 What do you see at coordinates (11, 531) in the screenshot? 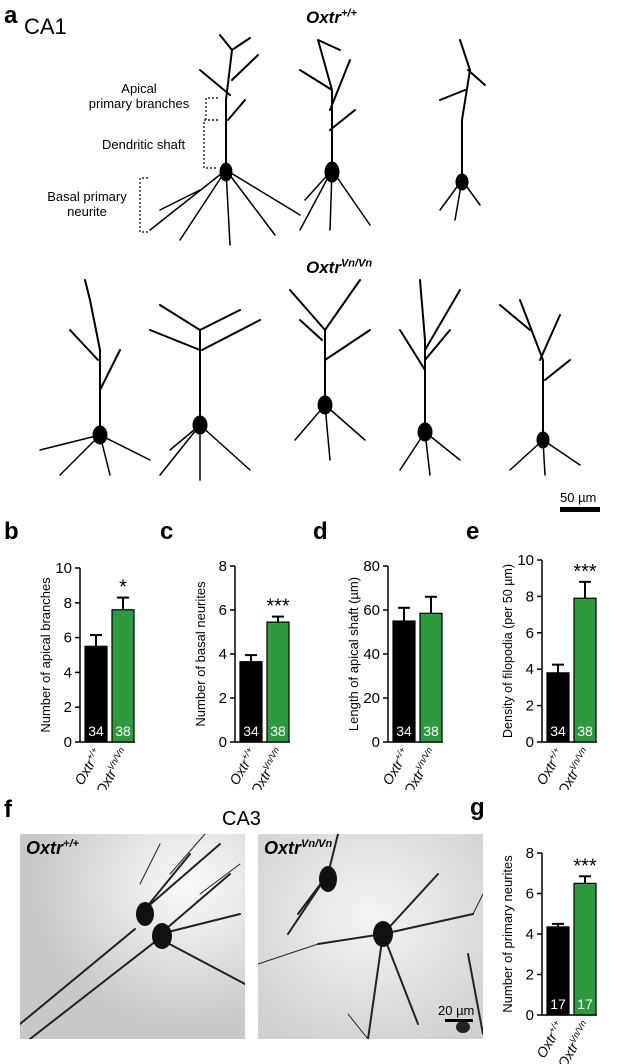
I see `panel-letter-b: b` at bounding box center [11, 531].